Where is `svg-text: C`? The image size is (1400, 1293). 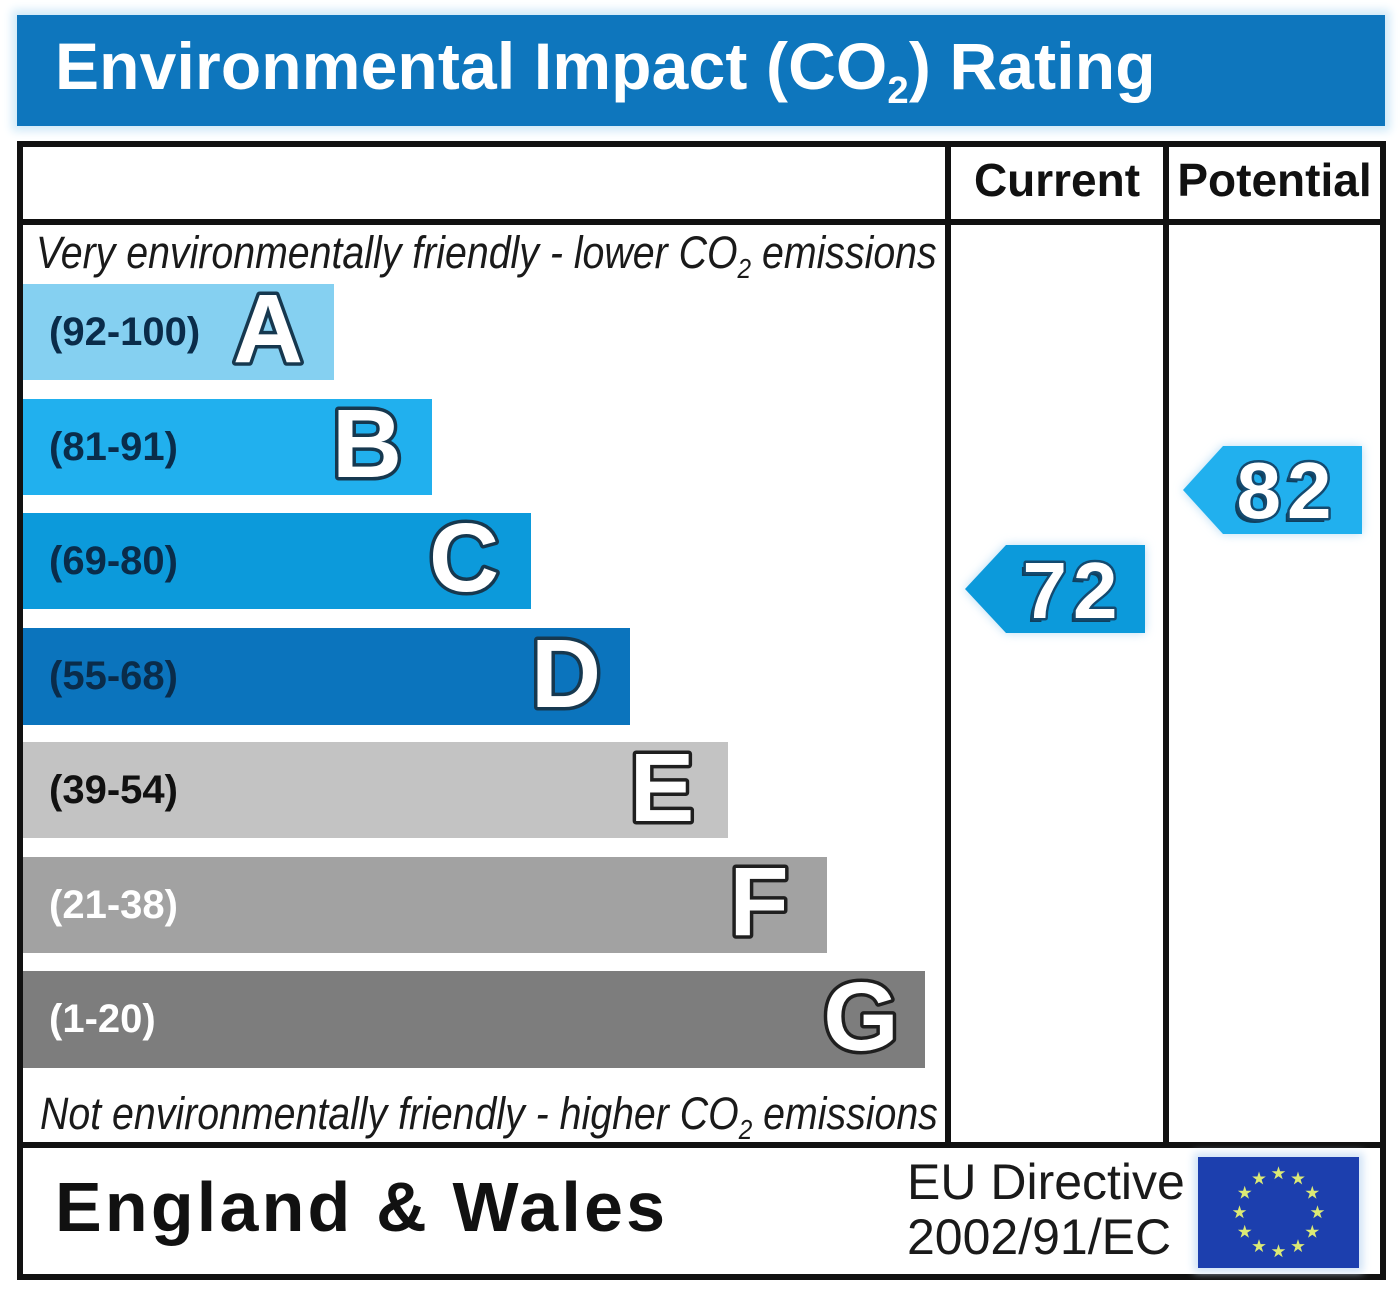
svg-text: C is located at coordinates (464, 557).